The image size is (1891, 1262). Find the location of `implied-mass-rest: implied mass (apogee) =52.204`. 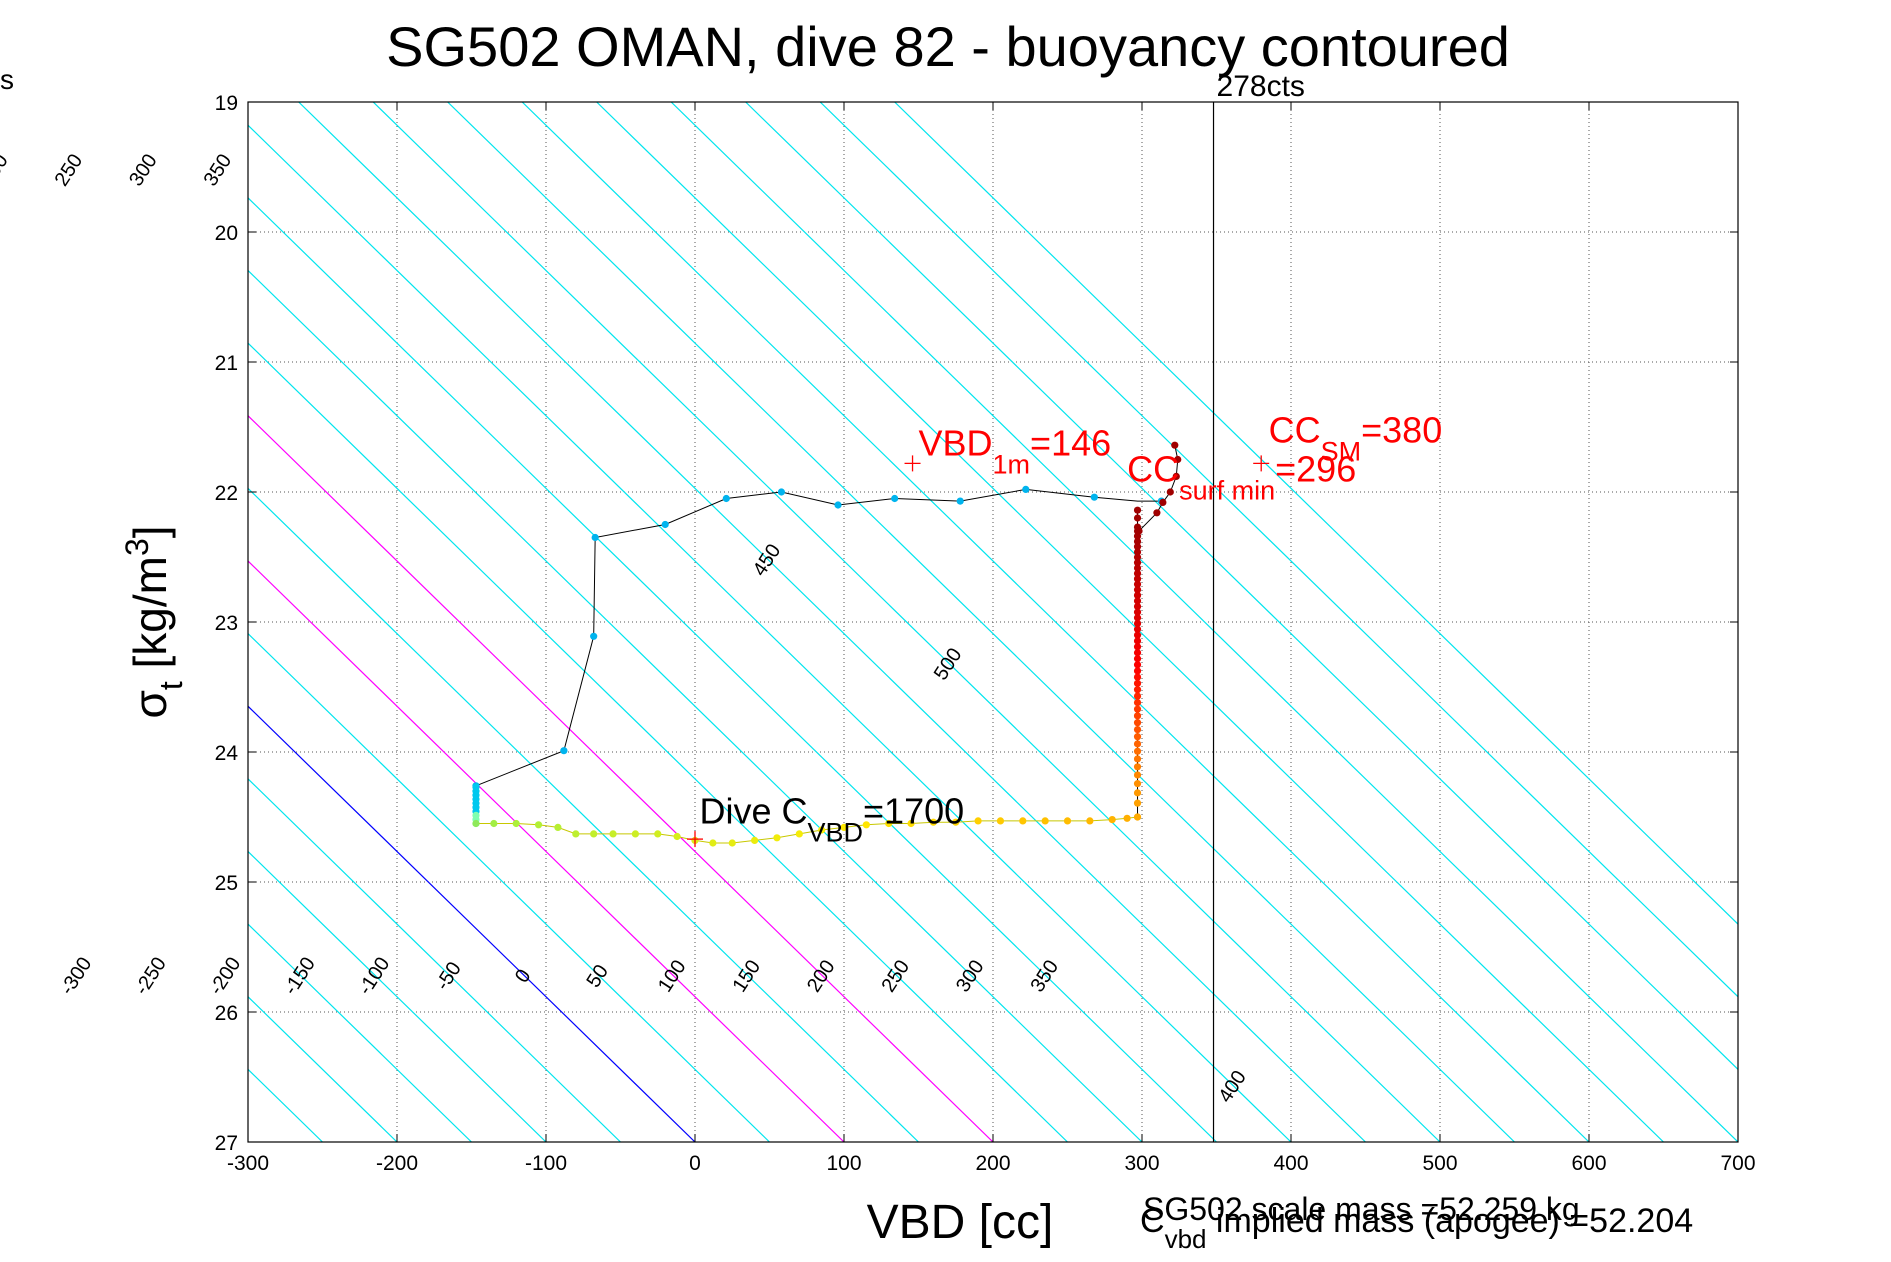

implied-mass-rest: implied mass (apogee) =52.204 is located at coordinates (1449, 1221).